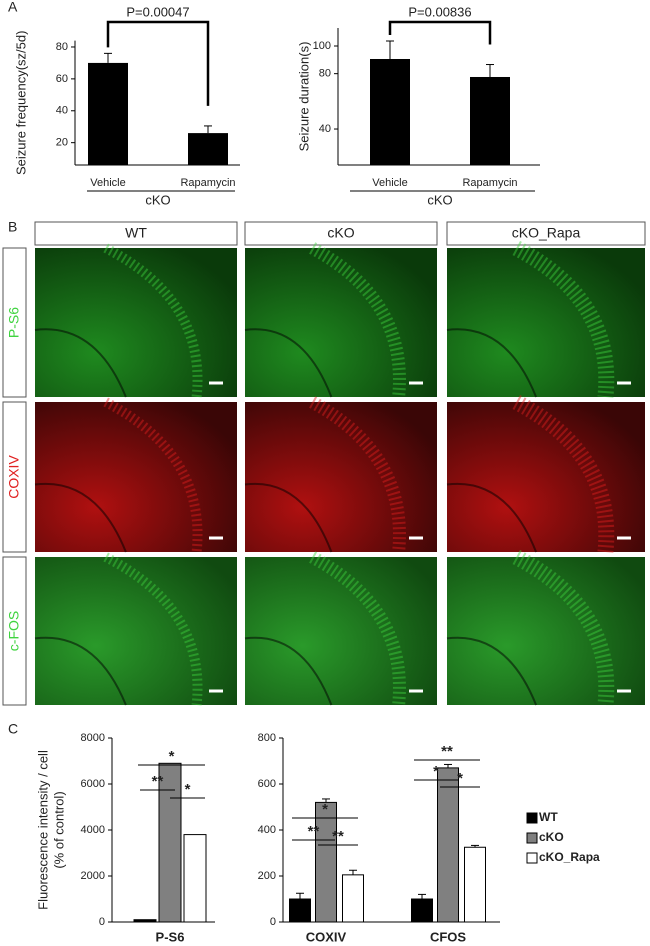  What do you see at coordinates (548, 817) in the screenshot?
I see `legend-label: WT` at bounding box center [548, 817].